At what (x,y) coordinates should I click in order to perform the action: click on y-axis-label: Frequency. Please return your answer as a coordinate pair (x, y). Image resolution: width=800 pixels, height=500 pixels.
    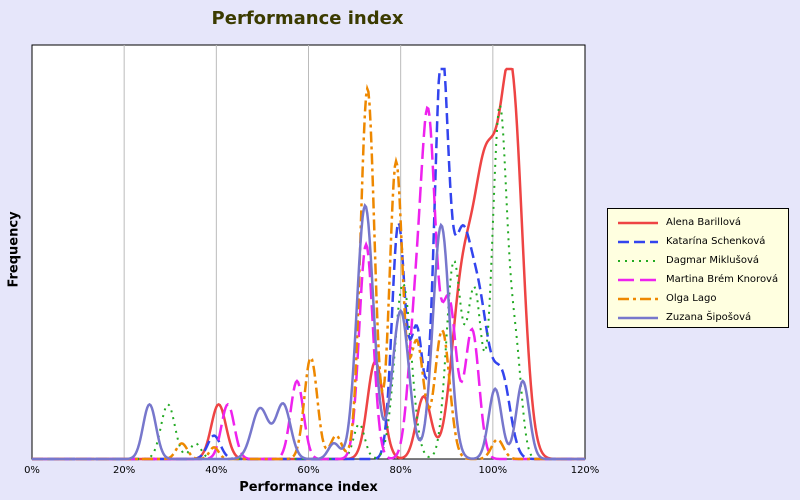
    Looking at the image, I should click on (14, 249).